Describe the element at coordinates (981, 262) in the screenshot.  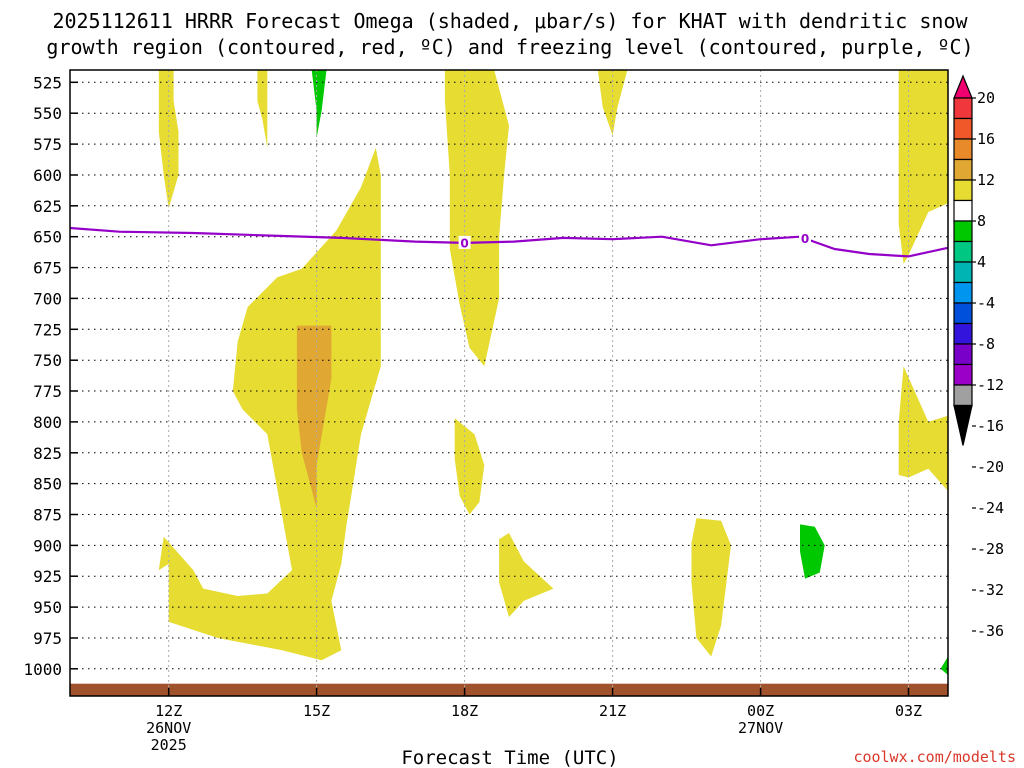
I see `colorbar-label-5: 4` at that location.